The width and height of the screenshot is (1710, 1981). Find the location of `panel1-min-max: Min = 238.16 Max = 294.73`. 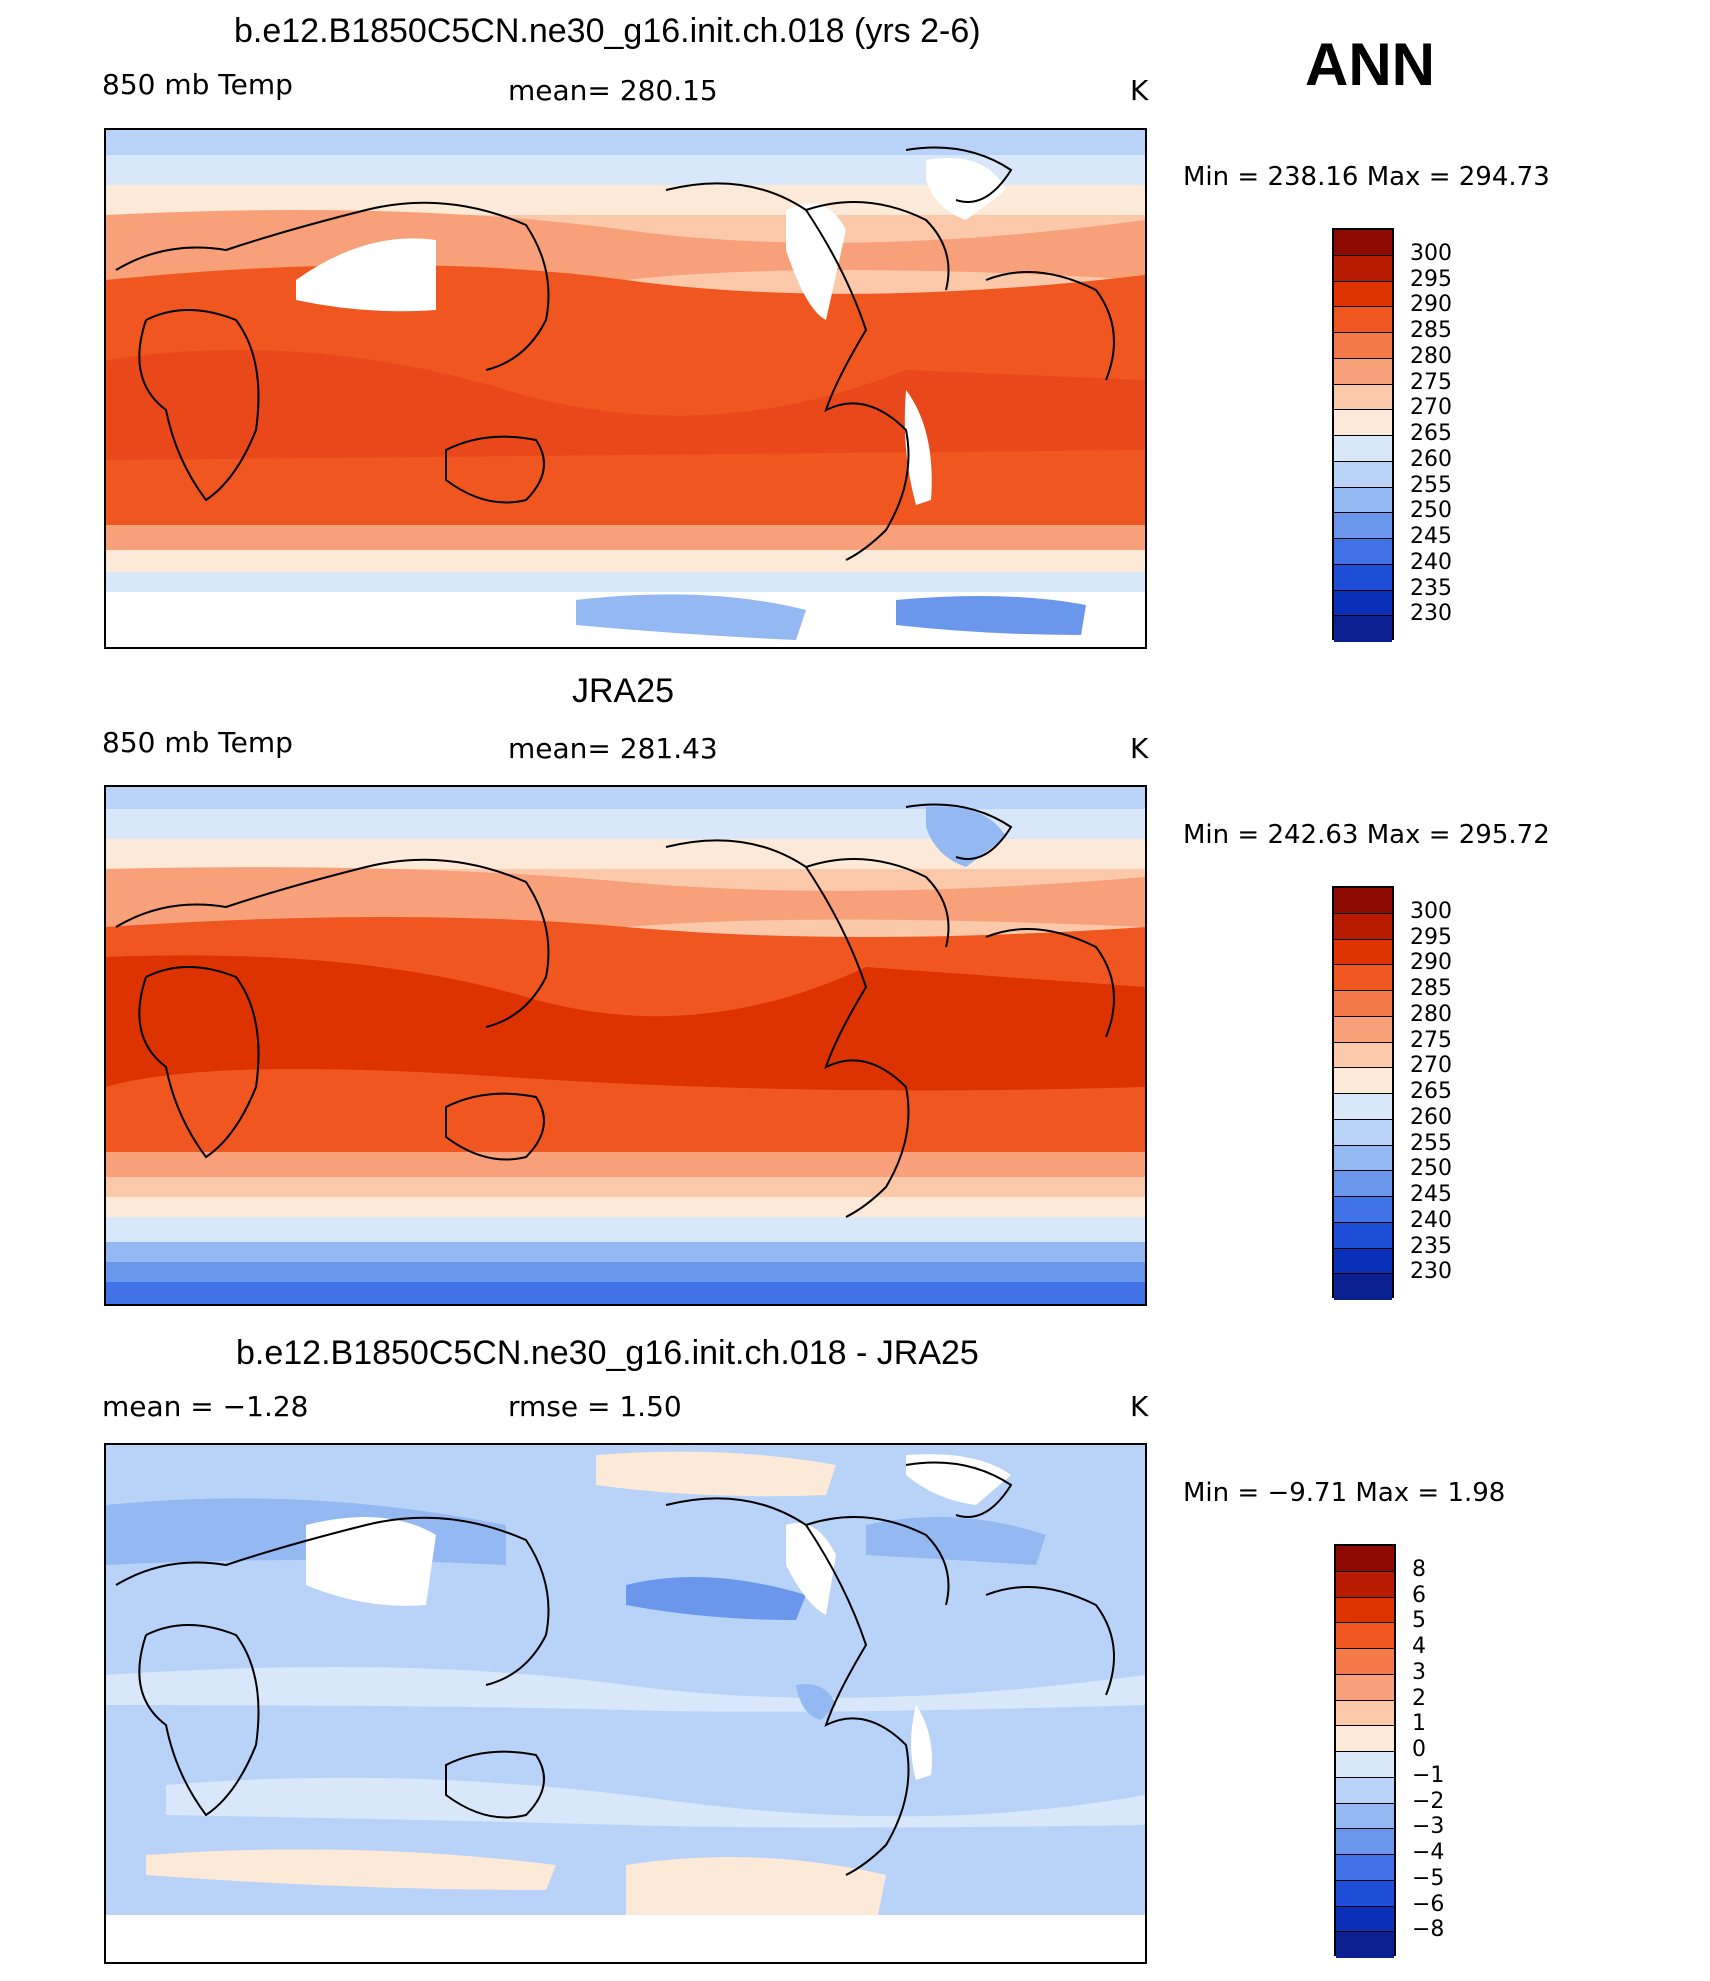

panel1-min-max: Min = 238.16 Max = 294.73 is located at coordinates (1366, 177).